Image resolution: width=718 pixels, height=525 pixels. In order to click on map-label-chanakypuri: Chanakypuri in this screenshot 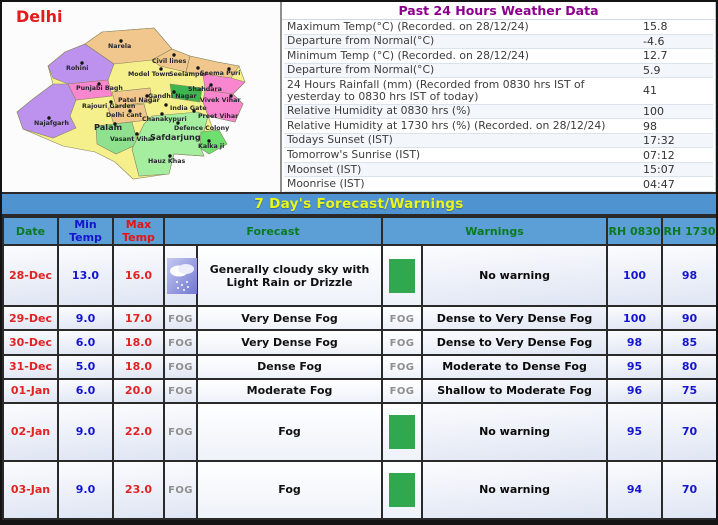, I will do `click(164, 119)`.